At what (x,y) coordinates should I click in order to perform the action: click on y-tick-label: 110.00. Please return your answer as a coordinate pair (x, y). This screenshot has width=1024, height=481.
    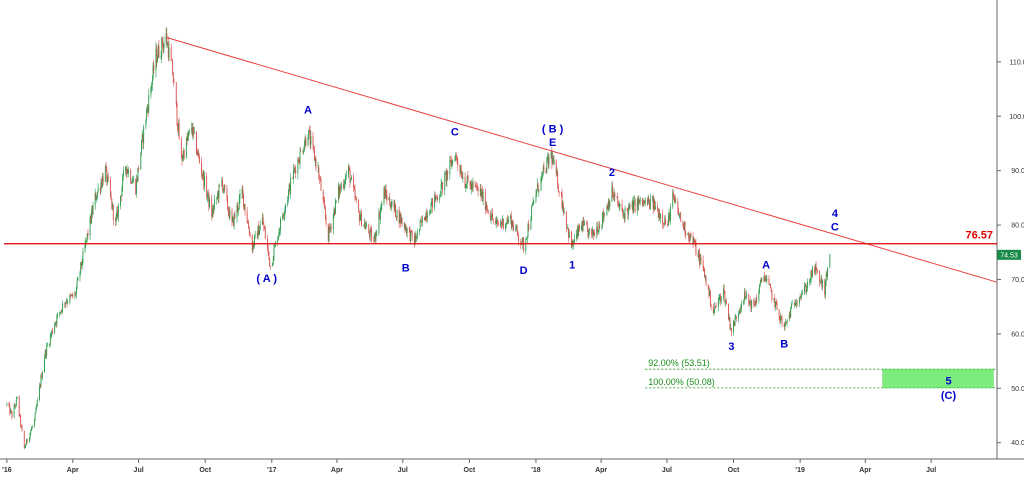
    Looking at the image, I should click on (1017, 62).